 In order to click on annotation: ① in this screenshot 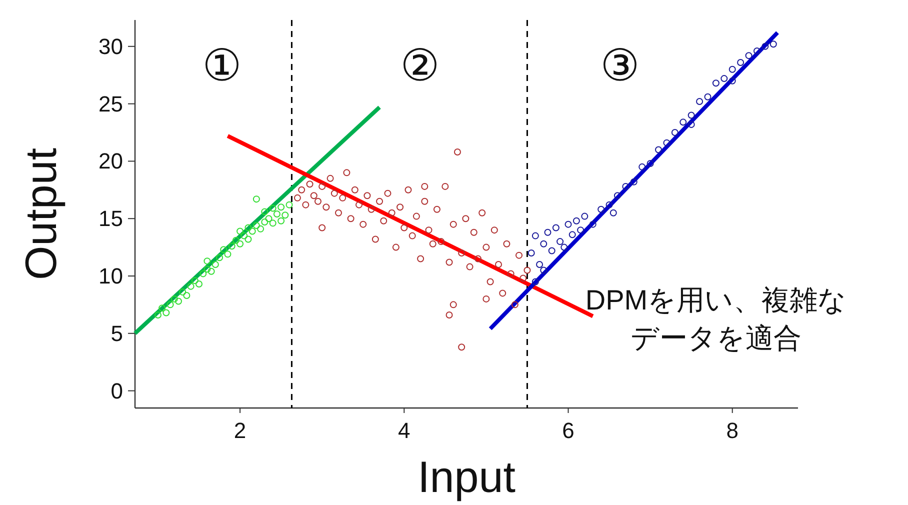, I will do `click(222, 66)`.